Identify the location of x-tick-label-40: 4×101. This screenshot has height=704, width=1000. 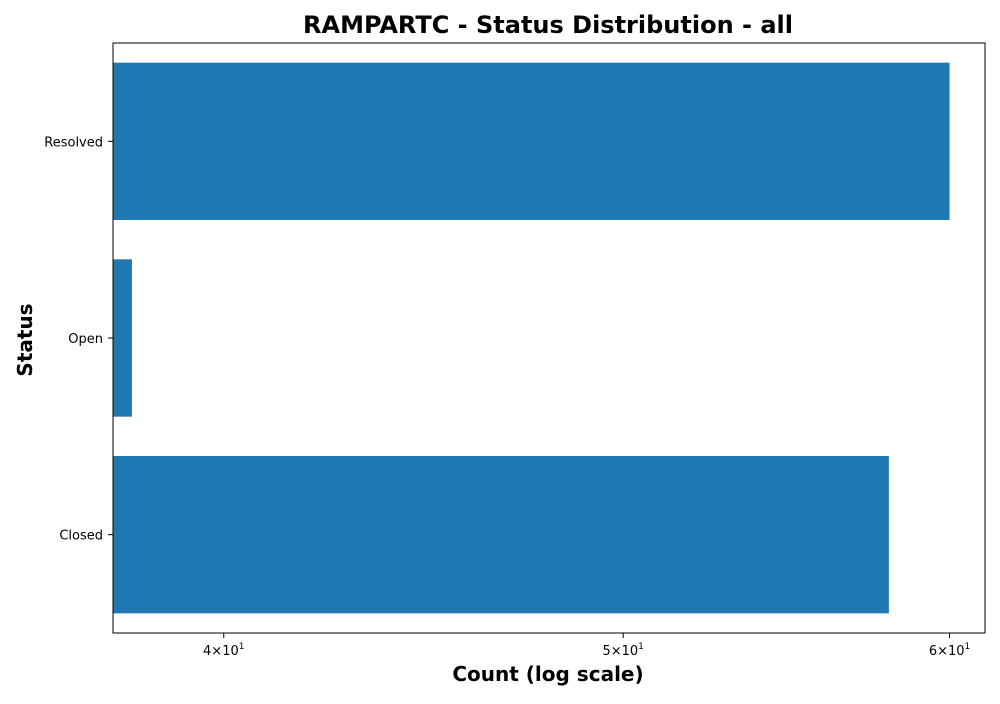
(223, 650).